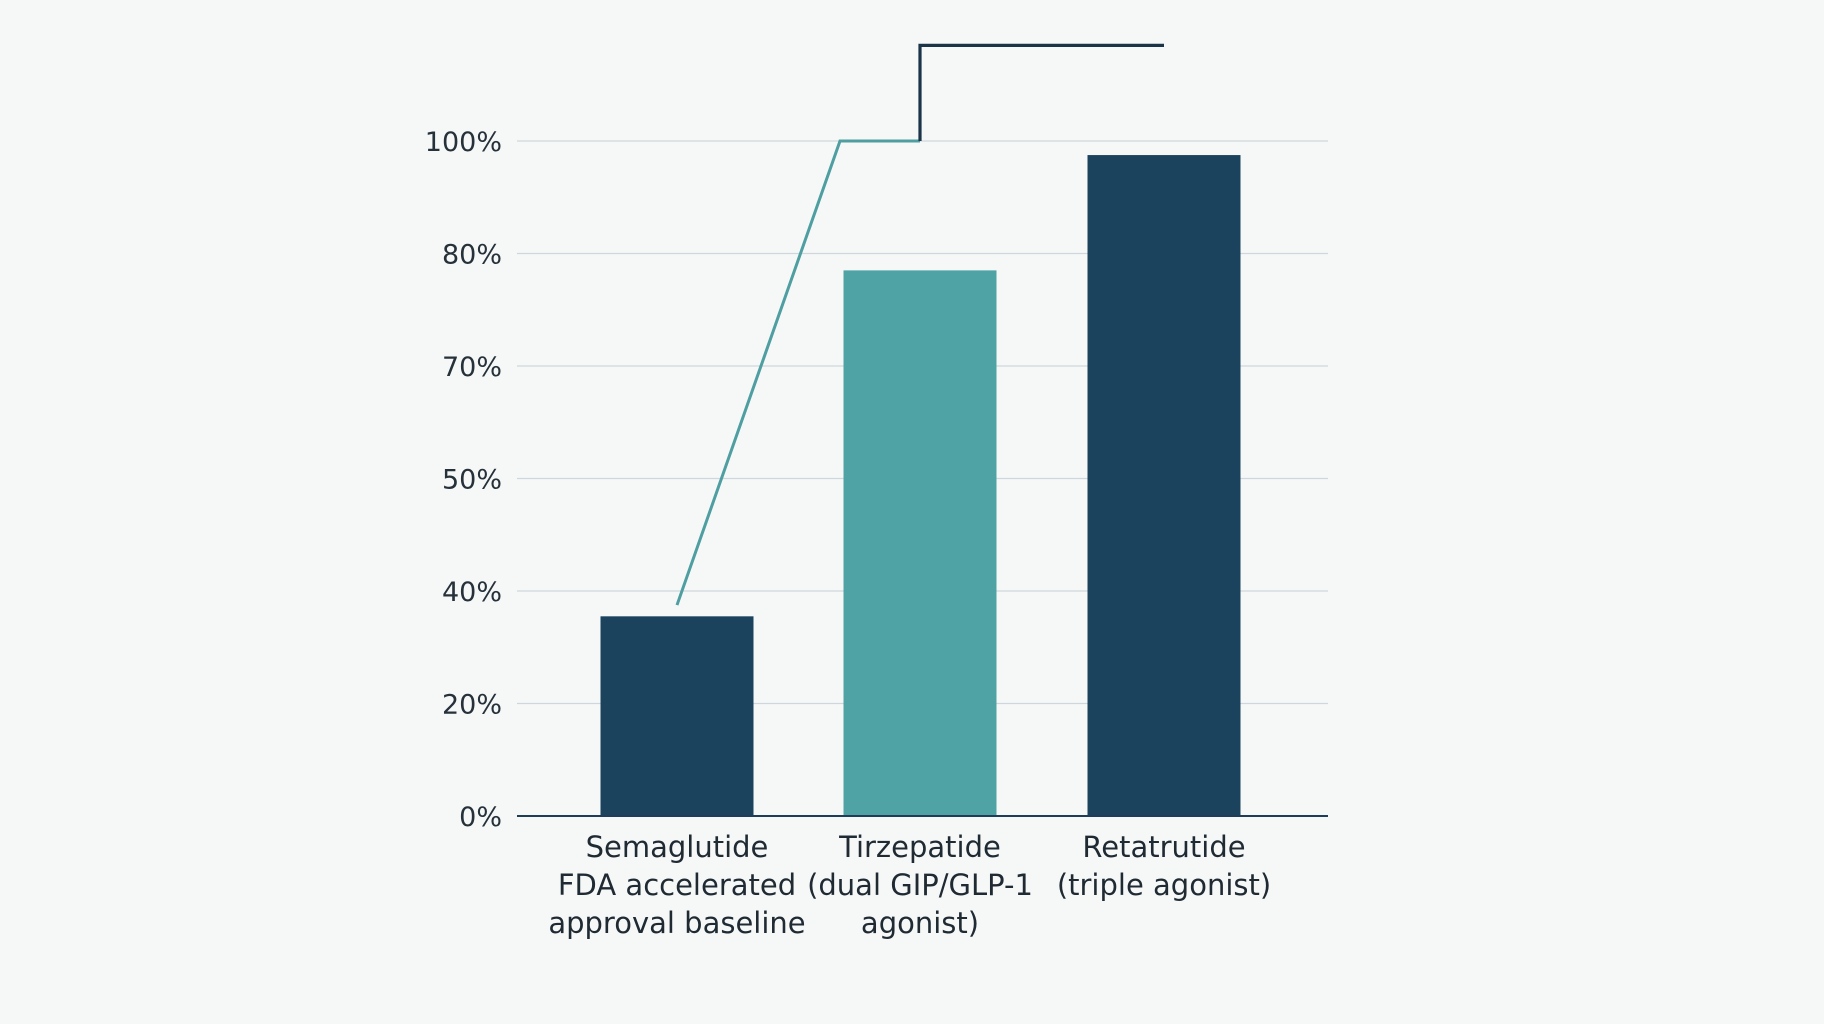 The width and height of the screenshot is (1824, 1024). I want to click on x-category-label: Retatrutide (triple agonist), so click(1164, 866).